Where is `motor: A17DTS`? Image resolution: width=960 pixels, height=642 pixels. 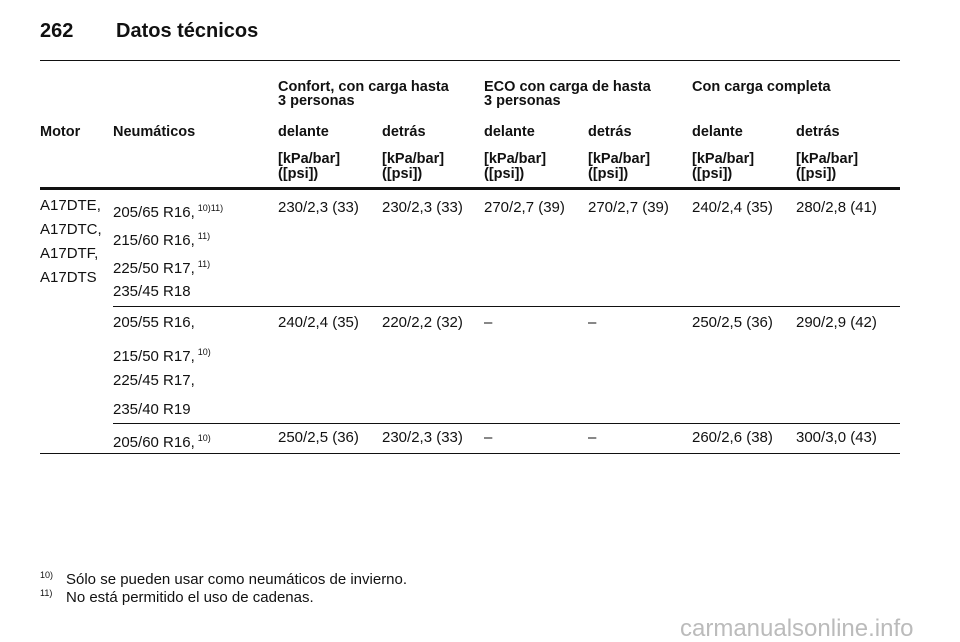
motor: A17DTS is located at coordinates (68, 277).